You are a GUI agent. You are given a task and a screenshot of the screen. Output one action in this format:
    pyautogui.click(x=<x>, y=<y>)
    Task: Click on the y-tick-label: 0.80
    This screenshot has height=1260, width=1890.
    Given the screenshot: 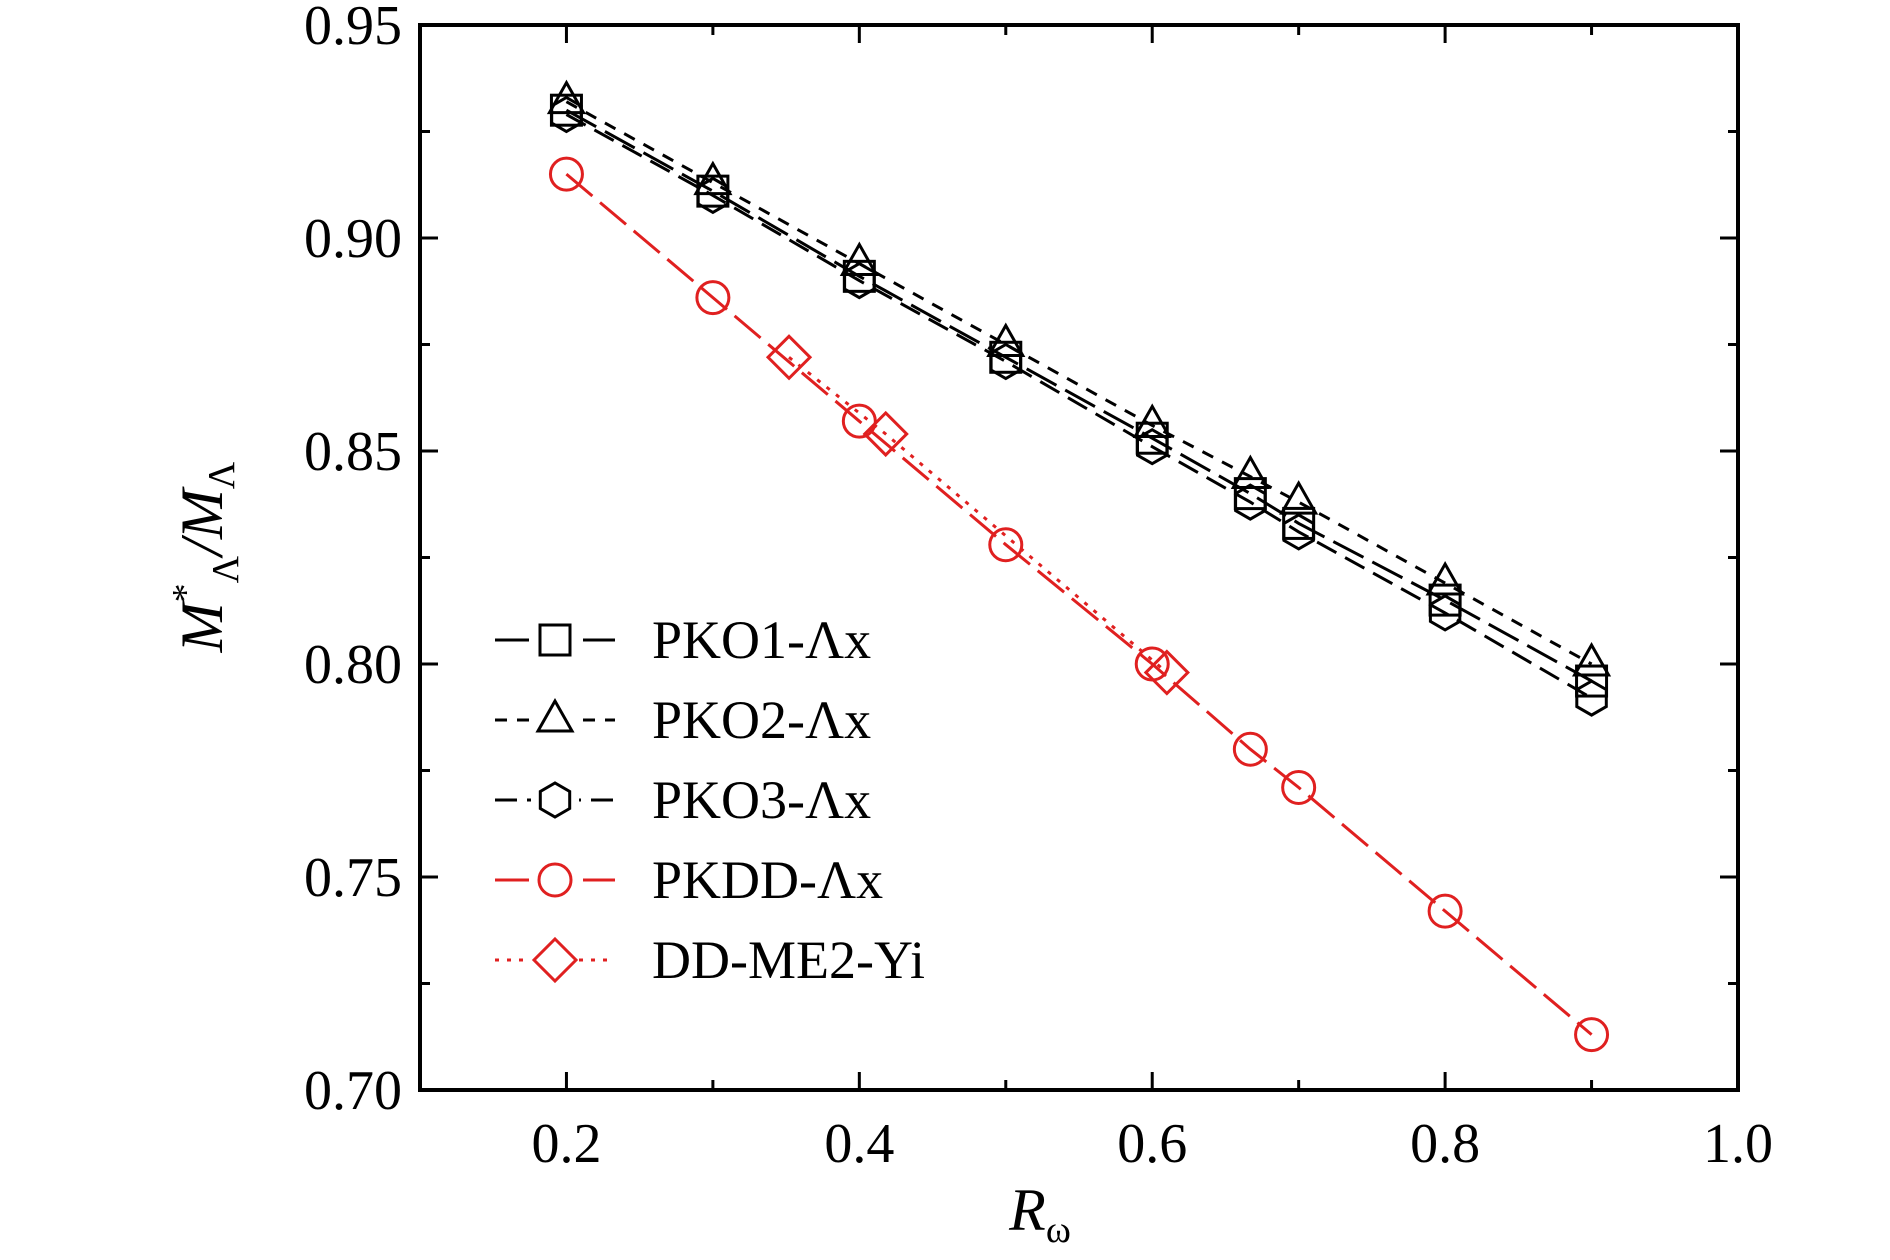 What is the action you would take?
    pyautogui.click(x=353, y=665)
    